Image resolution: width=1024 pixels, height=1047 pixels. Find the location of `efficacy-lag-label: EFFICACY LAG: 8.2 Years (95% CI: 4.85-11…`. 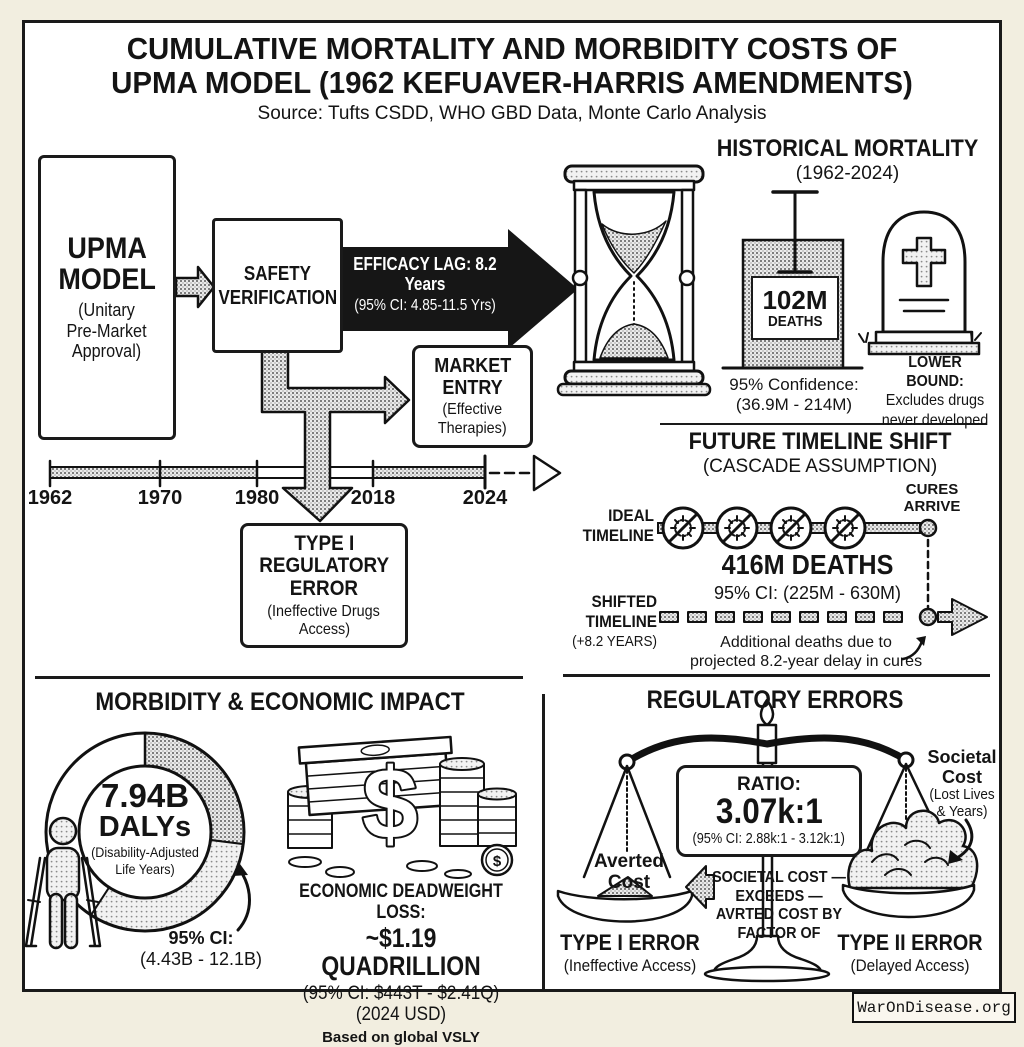

efficacy-lag-label: EFFICACY LAG: 8.2 Years (95% CI: 4.85-11… is located at coordinates (425, 284).